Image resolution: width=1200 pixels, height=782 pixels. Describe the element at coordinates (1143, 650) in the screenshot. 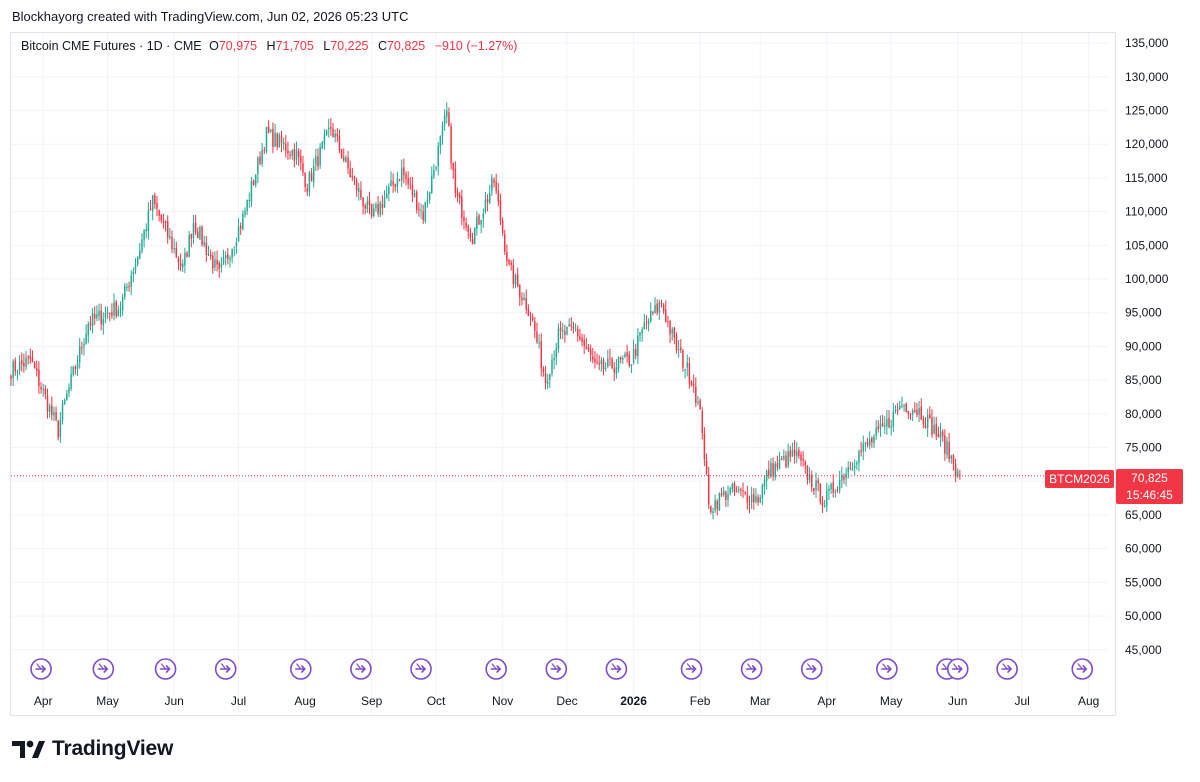

I see `price-tick-label: 45,000` at that location.